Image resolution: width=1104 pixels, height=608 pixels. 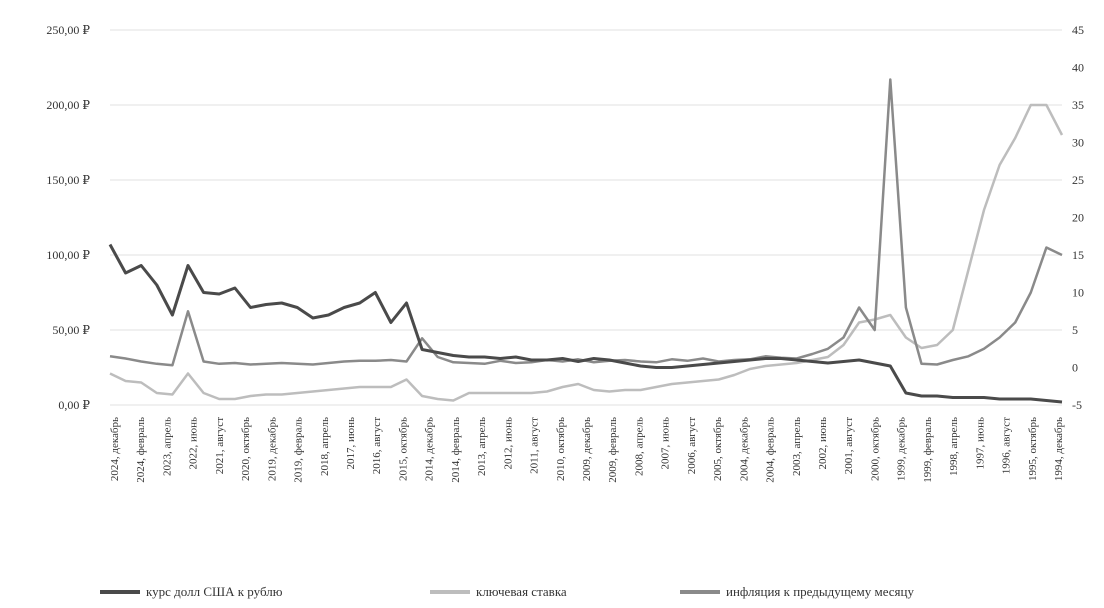 What do you see at coordinates (1075, 368) in the screenshot?
I see `right-tick-label: 0` at bounding box center [1075, 368].